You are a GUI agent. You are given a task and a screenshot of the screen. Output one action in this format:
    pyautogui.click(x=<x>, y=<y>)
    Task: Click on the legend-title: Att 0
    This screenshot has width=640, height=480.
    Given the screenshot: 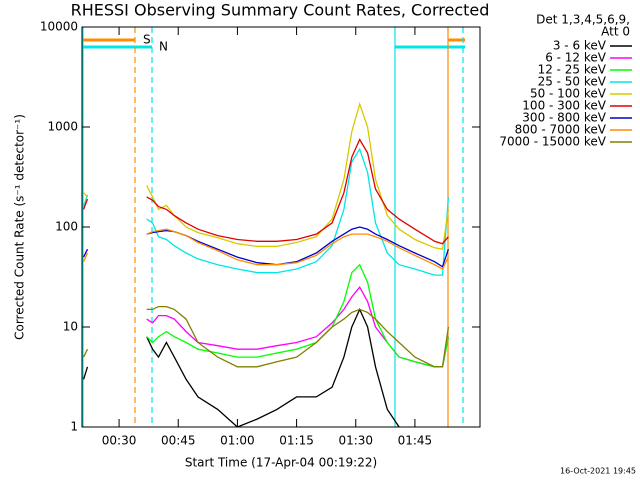 What is the action you would take?
    pyautogui.click(x=615, y=32)
    